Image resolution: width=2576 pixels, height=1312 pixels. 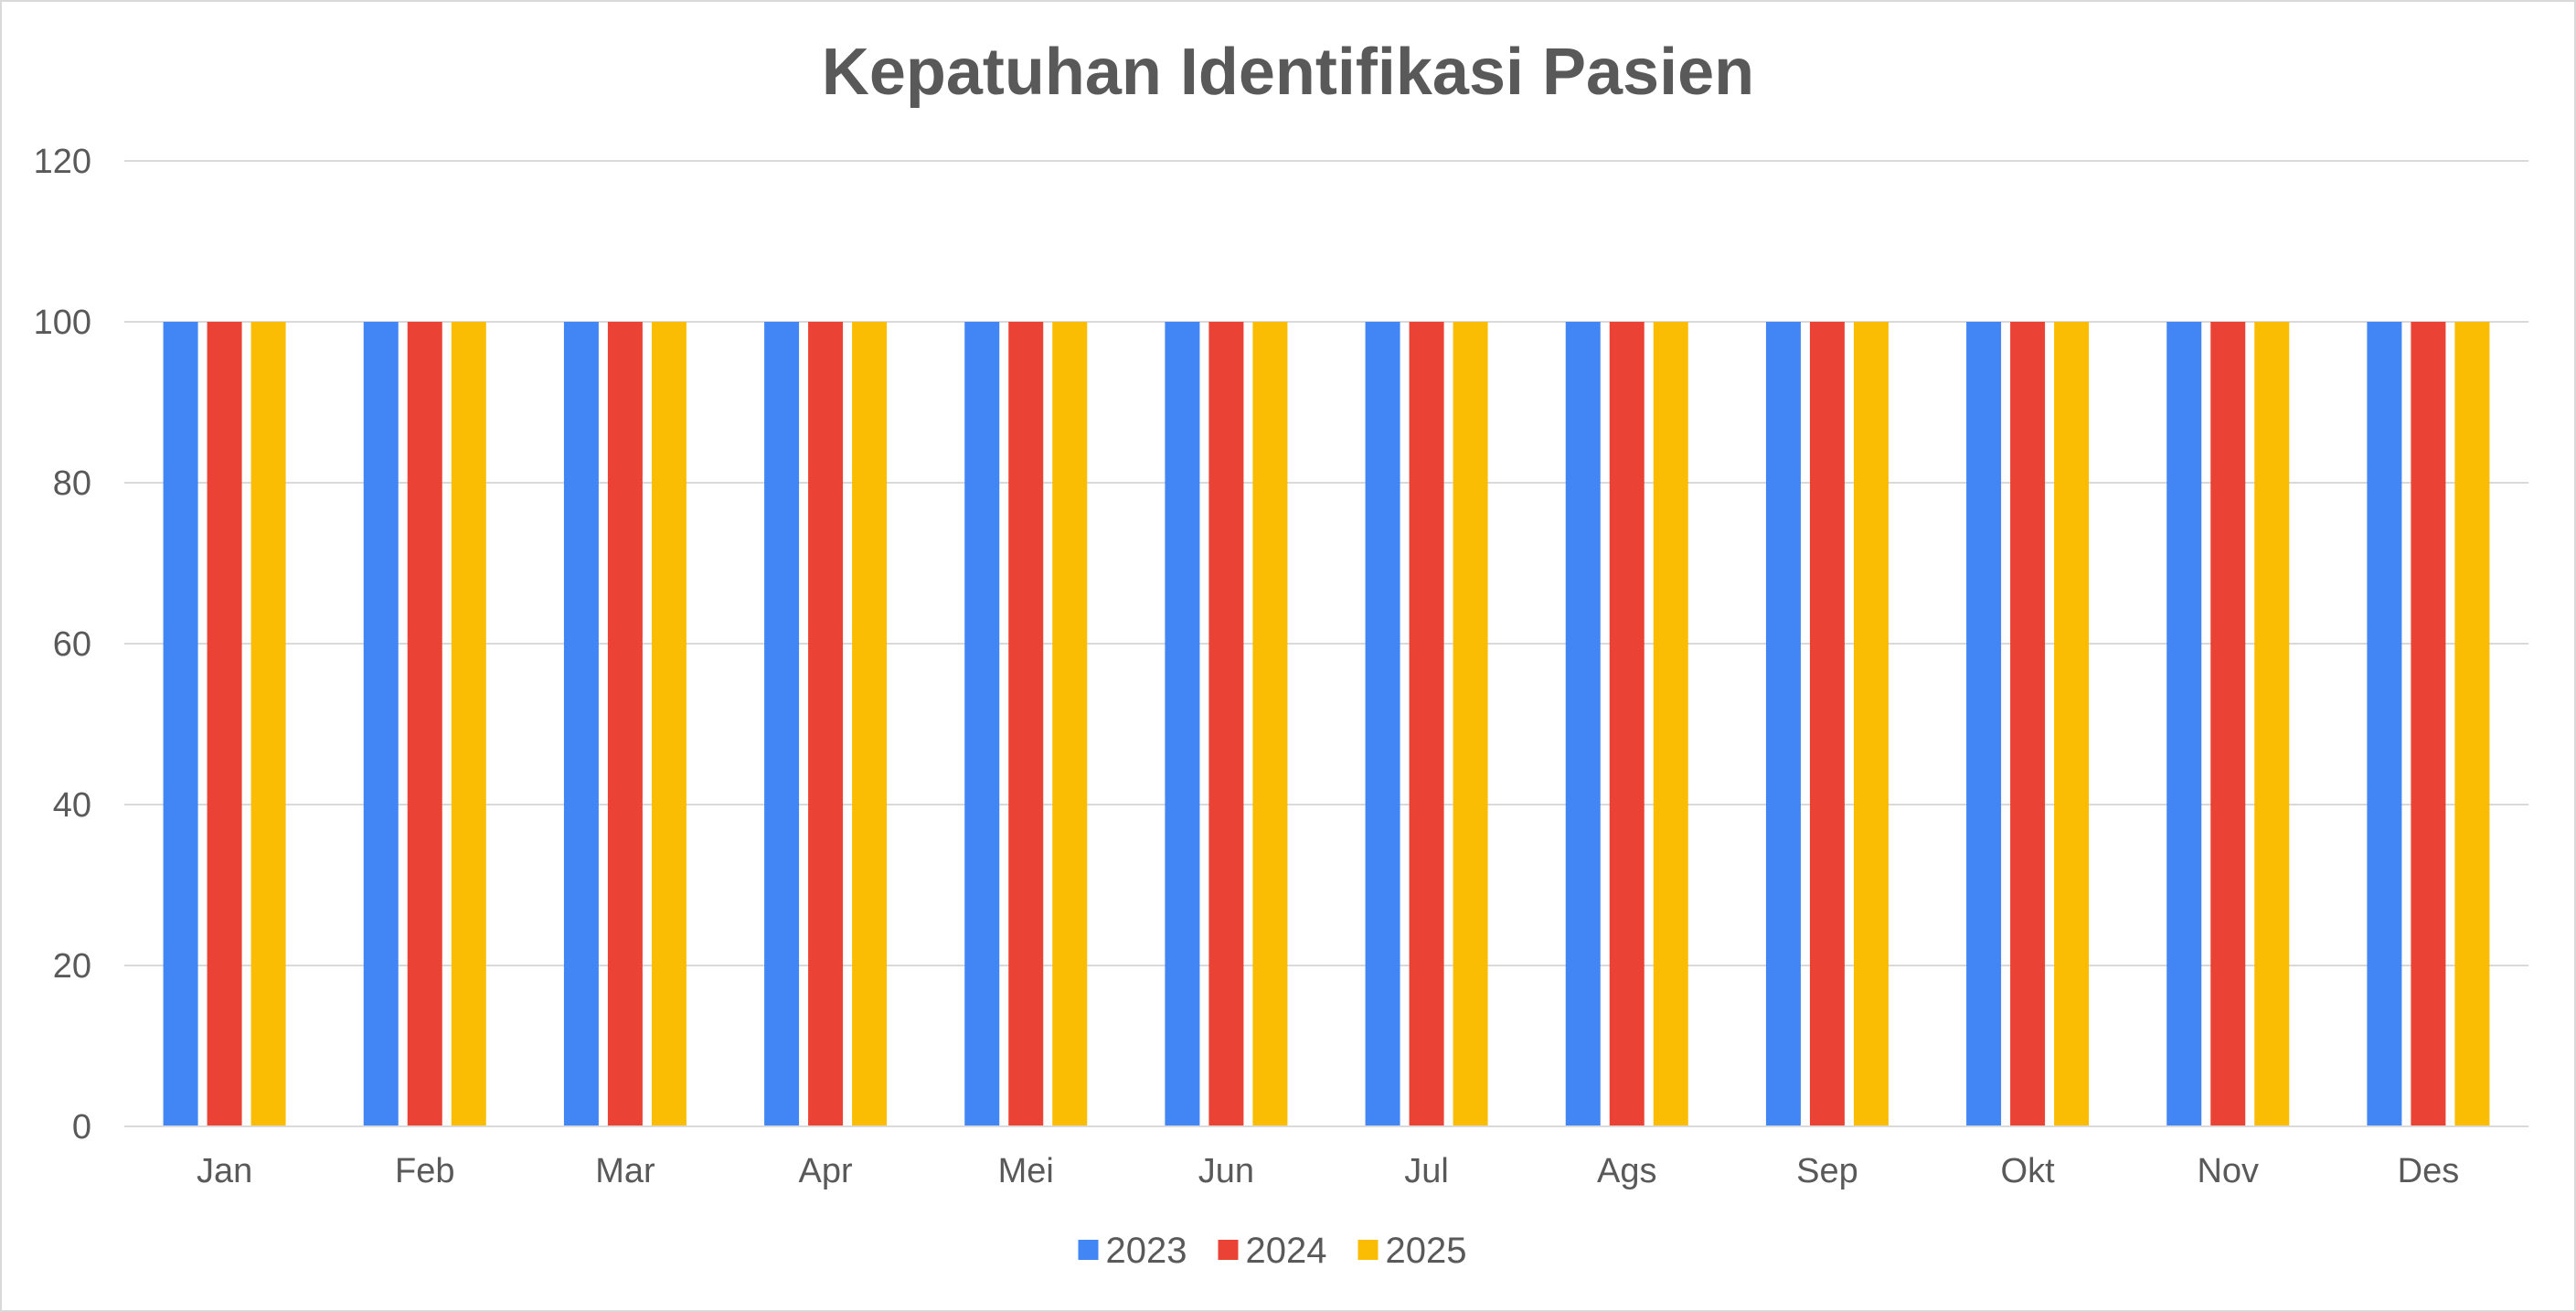 What do you see at coordinates (1288, 72) in the screenshot?
I see `chart-title: Kepatuhan Identifikasi Pasien` at bounding box center [1288, 72].